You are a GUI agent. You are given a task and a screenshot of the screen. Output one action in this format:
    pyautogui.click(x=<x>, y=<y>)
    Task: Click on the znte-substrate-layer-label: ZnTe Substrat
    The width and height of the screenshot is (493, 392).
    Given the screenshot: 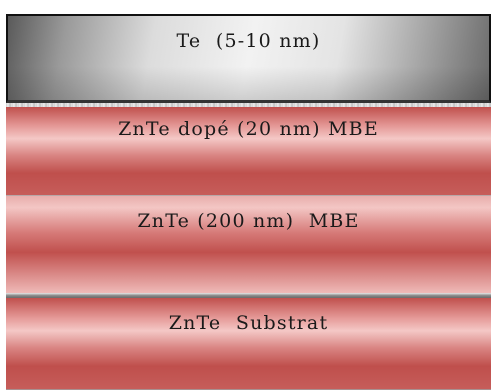 What is the action you would take?
    pyautogui.click(x=248, y=323)
    